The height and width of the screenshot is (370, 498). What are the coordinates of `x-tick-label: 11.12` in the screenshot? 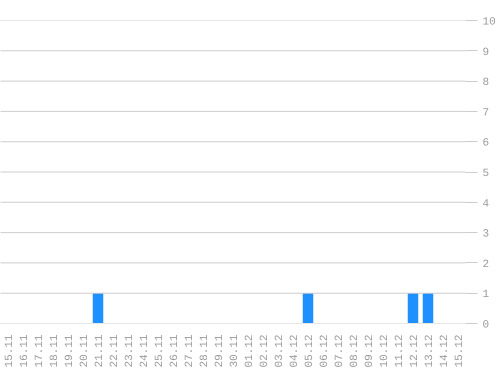 It's located at (400, 351).